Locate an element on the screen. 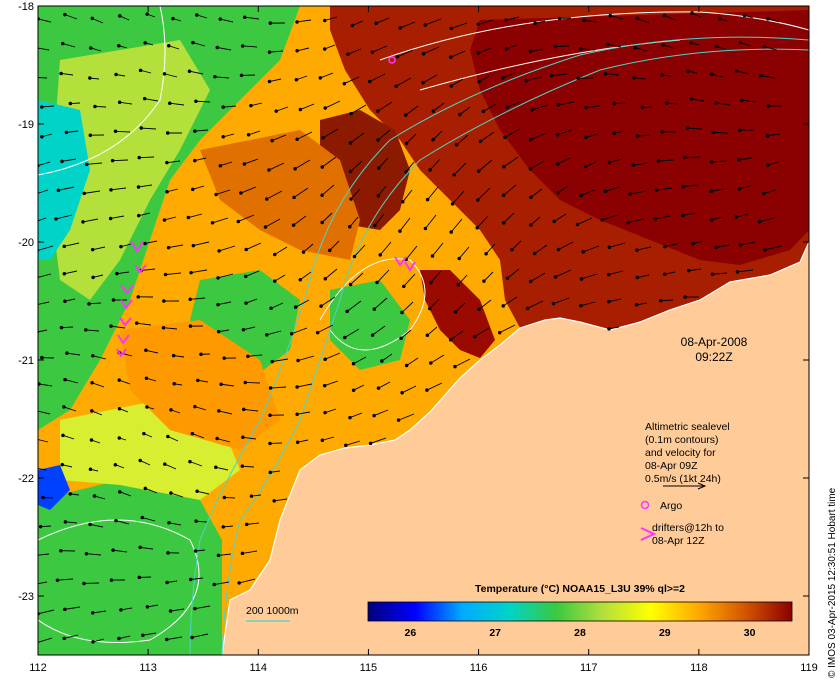  lon-tick-label: 114 is located at coordinates (259, 668).